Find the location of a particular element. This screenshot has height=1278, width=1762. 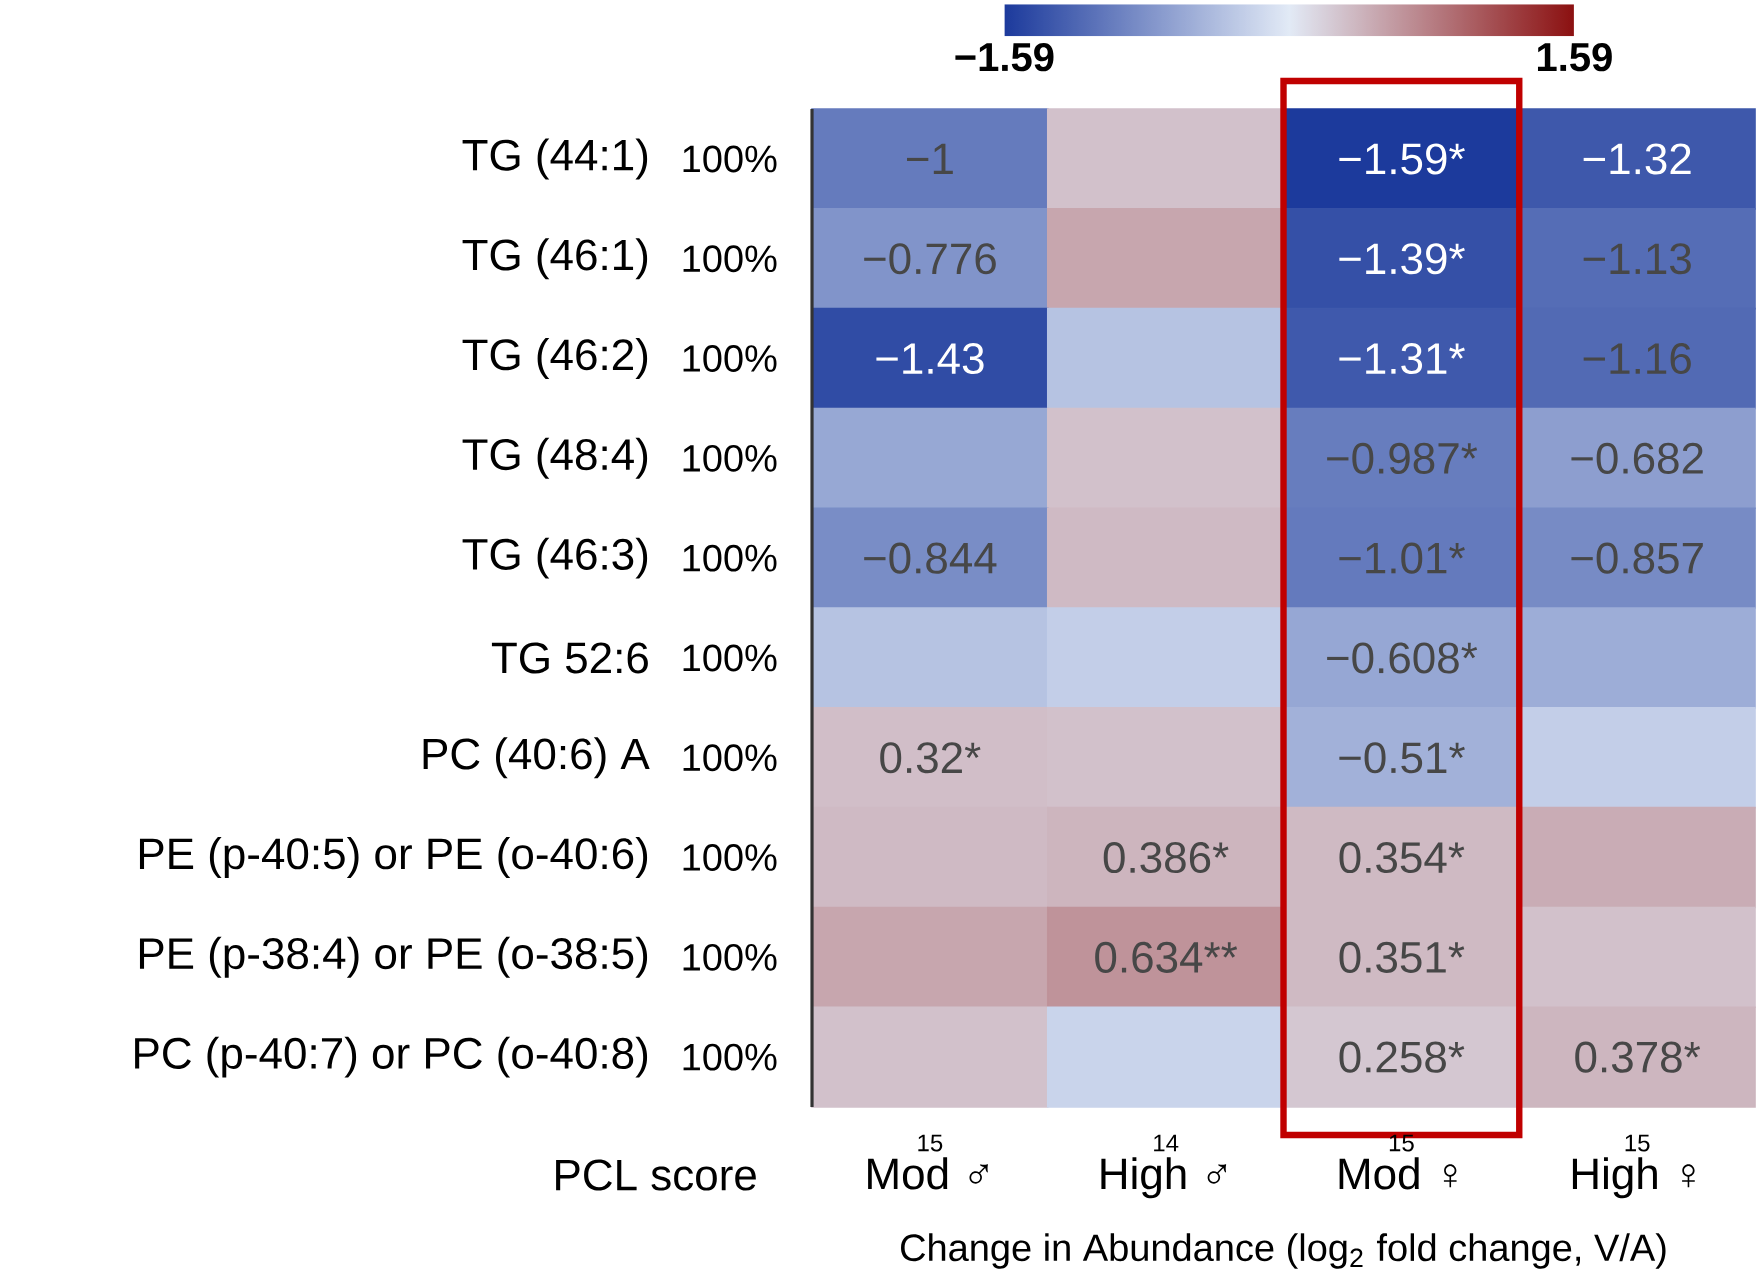

data-label: 0.32* is located at coordinates (930, 758).